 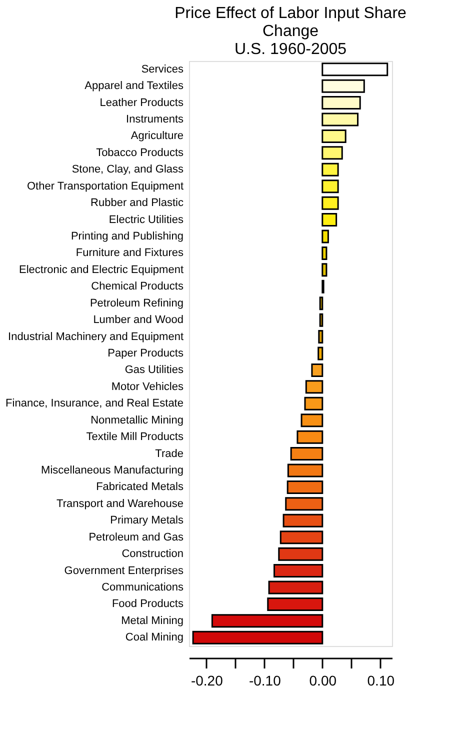 What do you see at coordinates (105, 186) in the screenshot?
I see `y-tick-label: Other Transportation Equipment` at bounding box center [105, 186].